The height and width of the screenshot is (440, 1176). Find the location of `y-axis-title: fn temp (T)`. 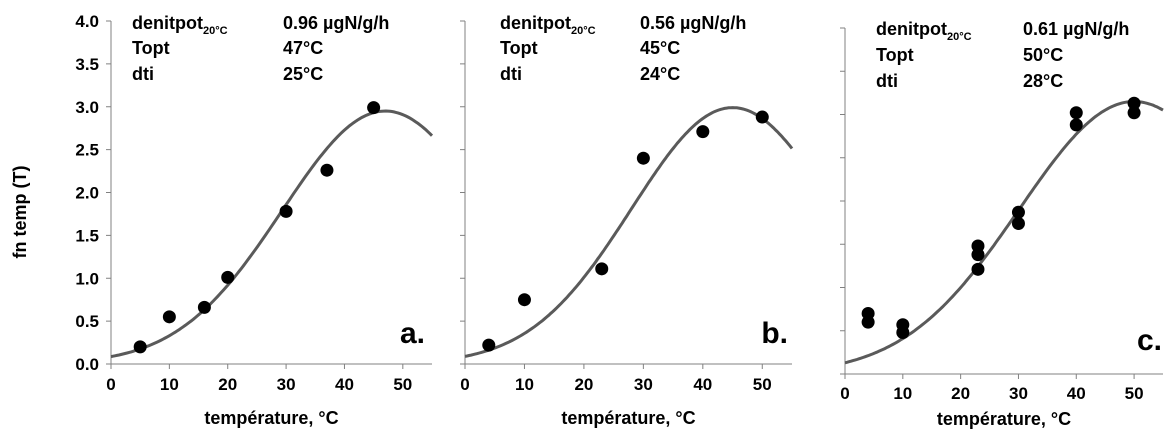

y-axis-title: fn temp (T) is located at coordinates (20, 212).